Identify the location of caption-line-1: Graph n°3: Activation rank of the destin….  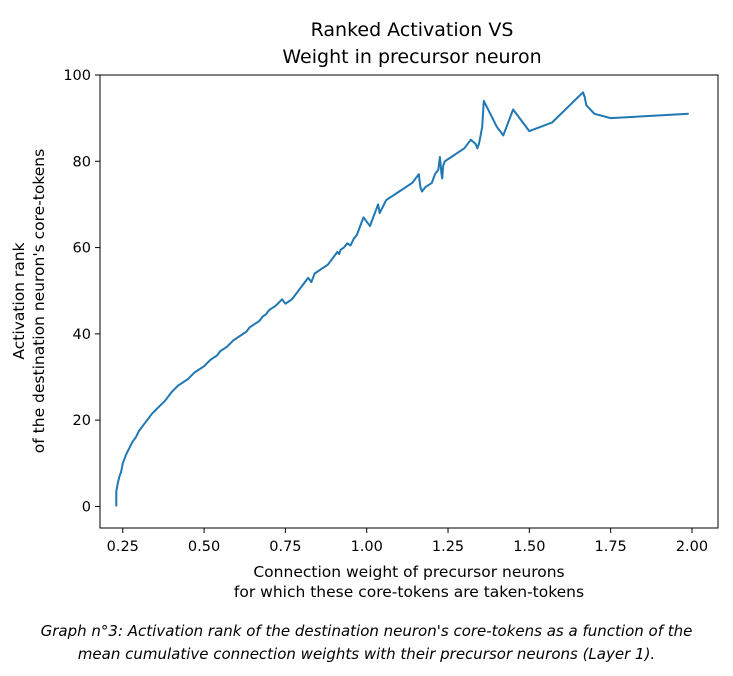
(366, 631).